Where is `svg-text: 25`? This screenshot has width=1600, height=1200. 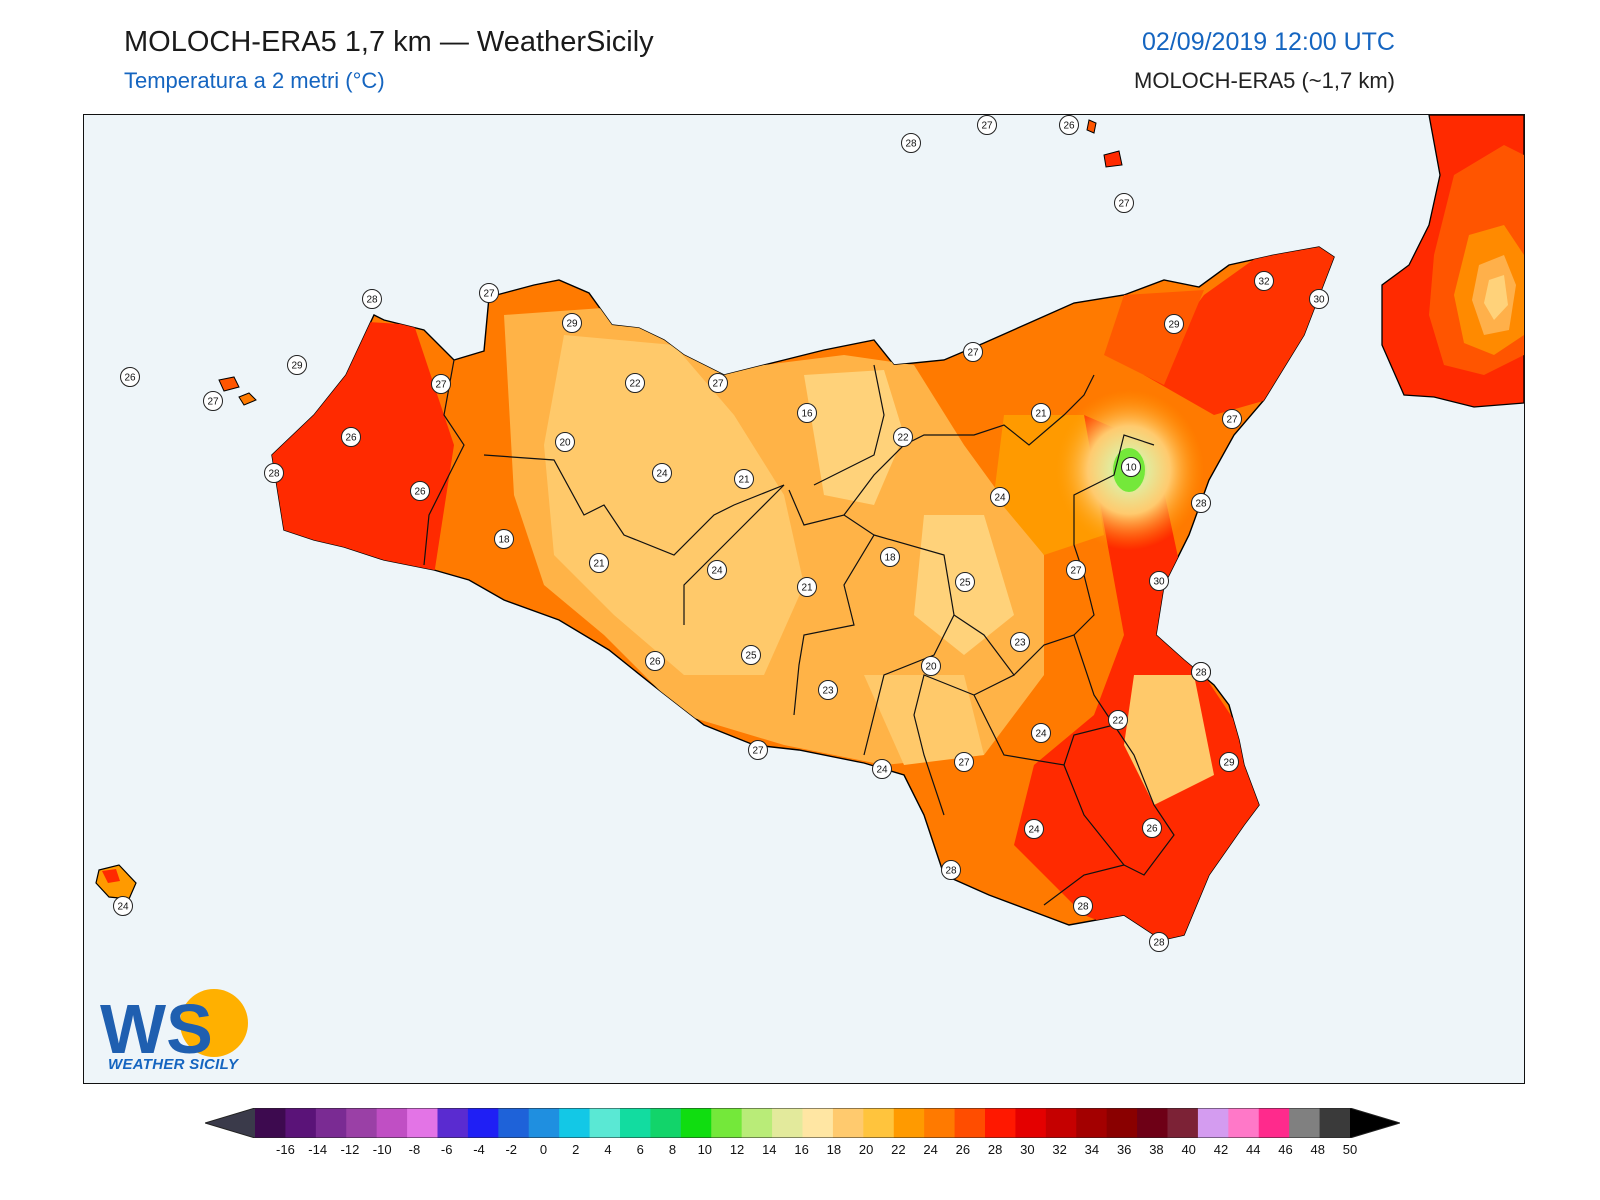
svg-text: 25 is located at coordinates (751, 656).